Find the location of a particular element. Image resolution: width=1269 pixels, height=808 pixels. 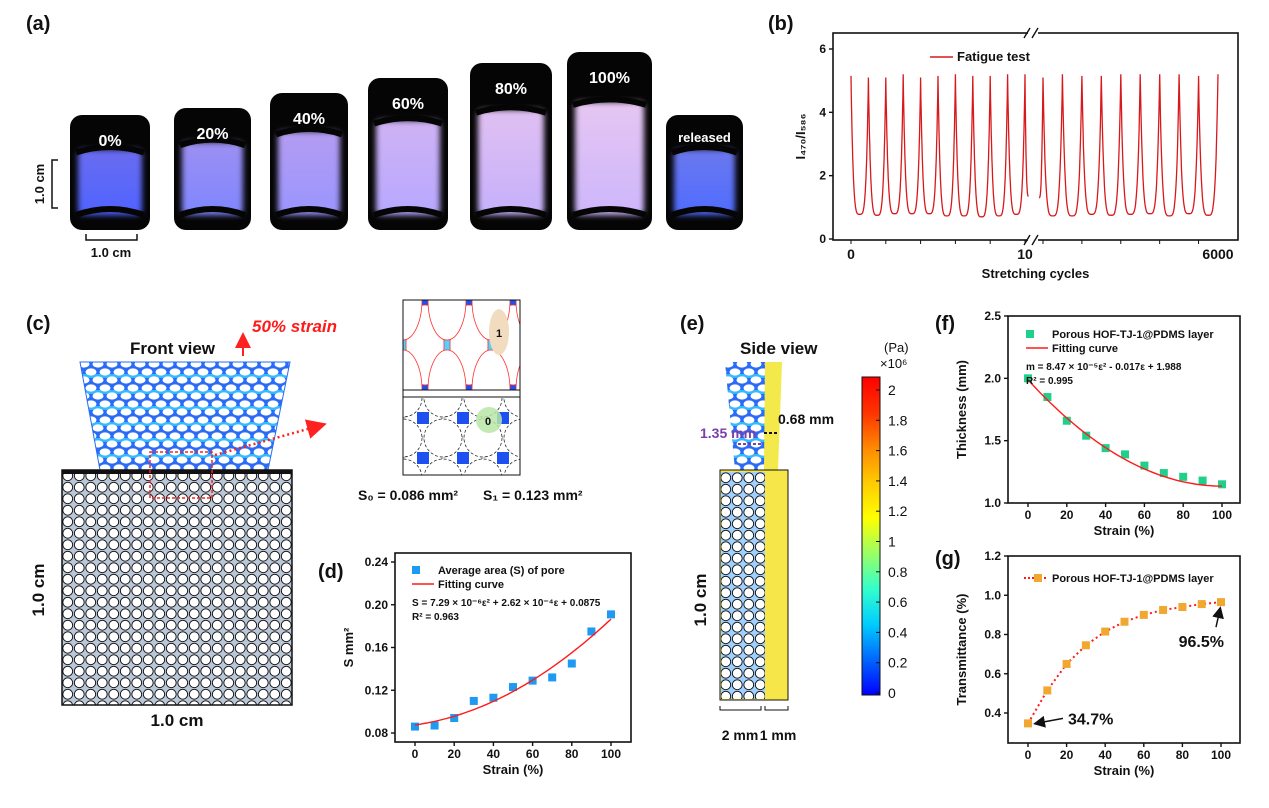

y-axis-label: Thickness (mm) is located at coordinates (961, 409).